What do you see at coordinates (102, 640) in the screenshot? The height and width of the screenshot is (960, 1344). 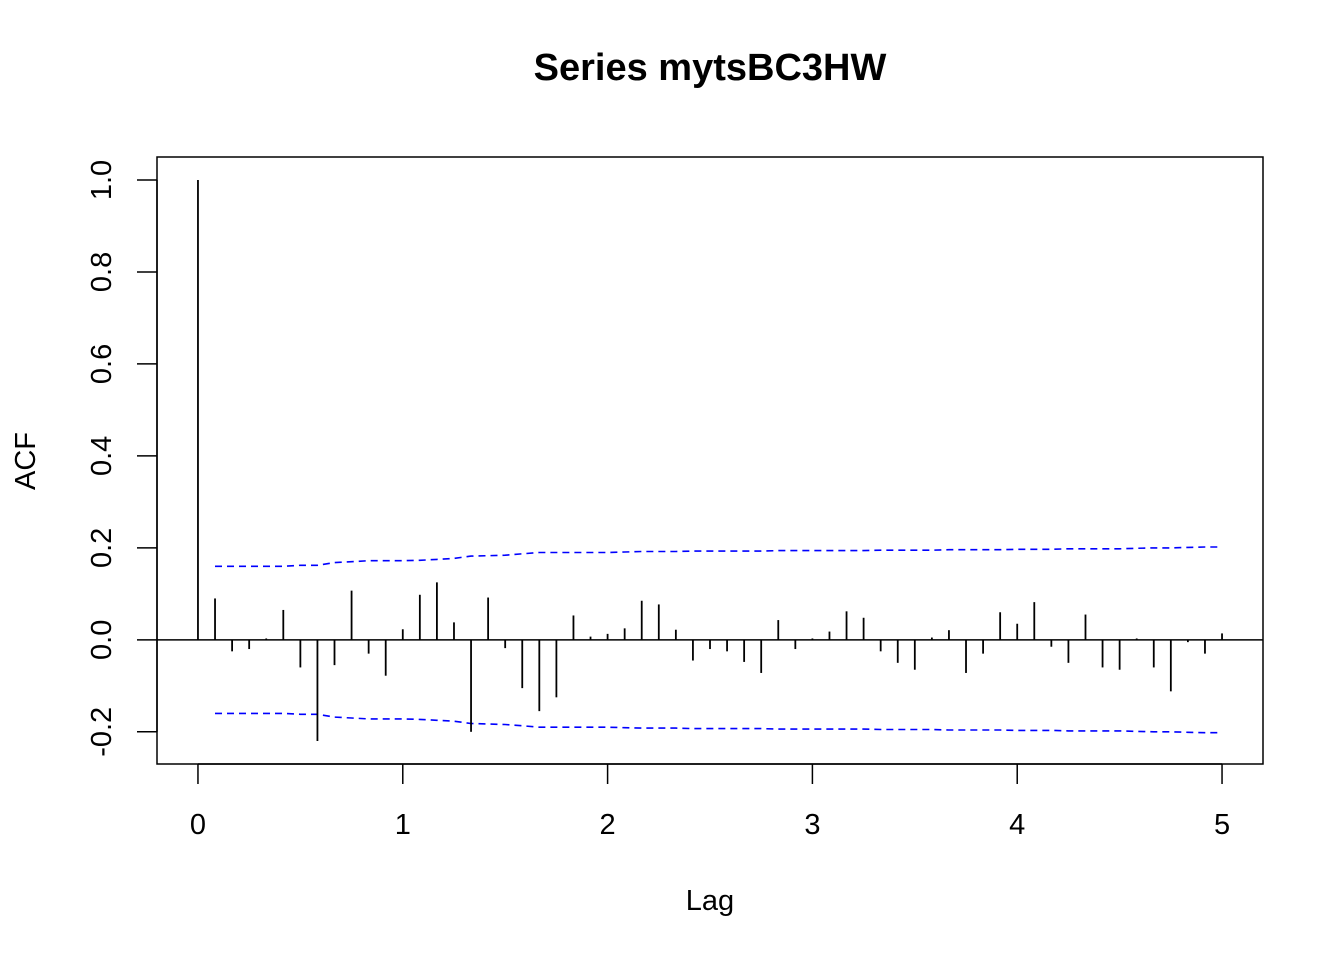 I see `y-tick-label: 0.0` at bounding box center [102, 640].